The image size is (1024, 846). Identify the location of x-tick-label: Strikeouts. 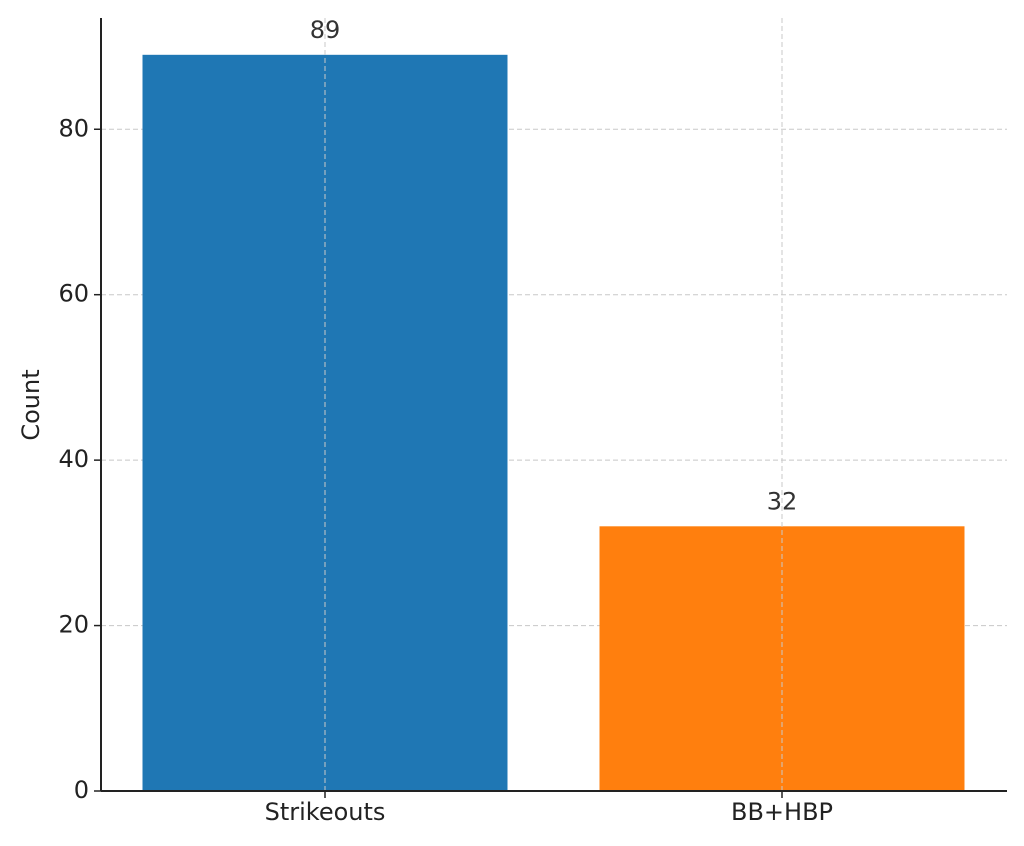
(325, 812).